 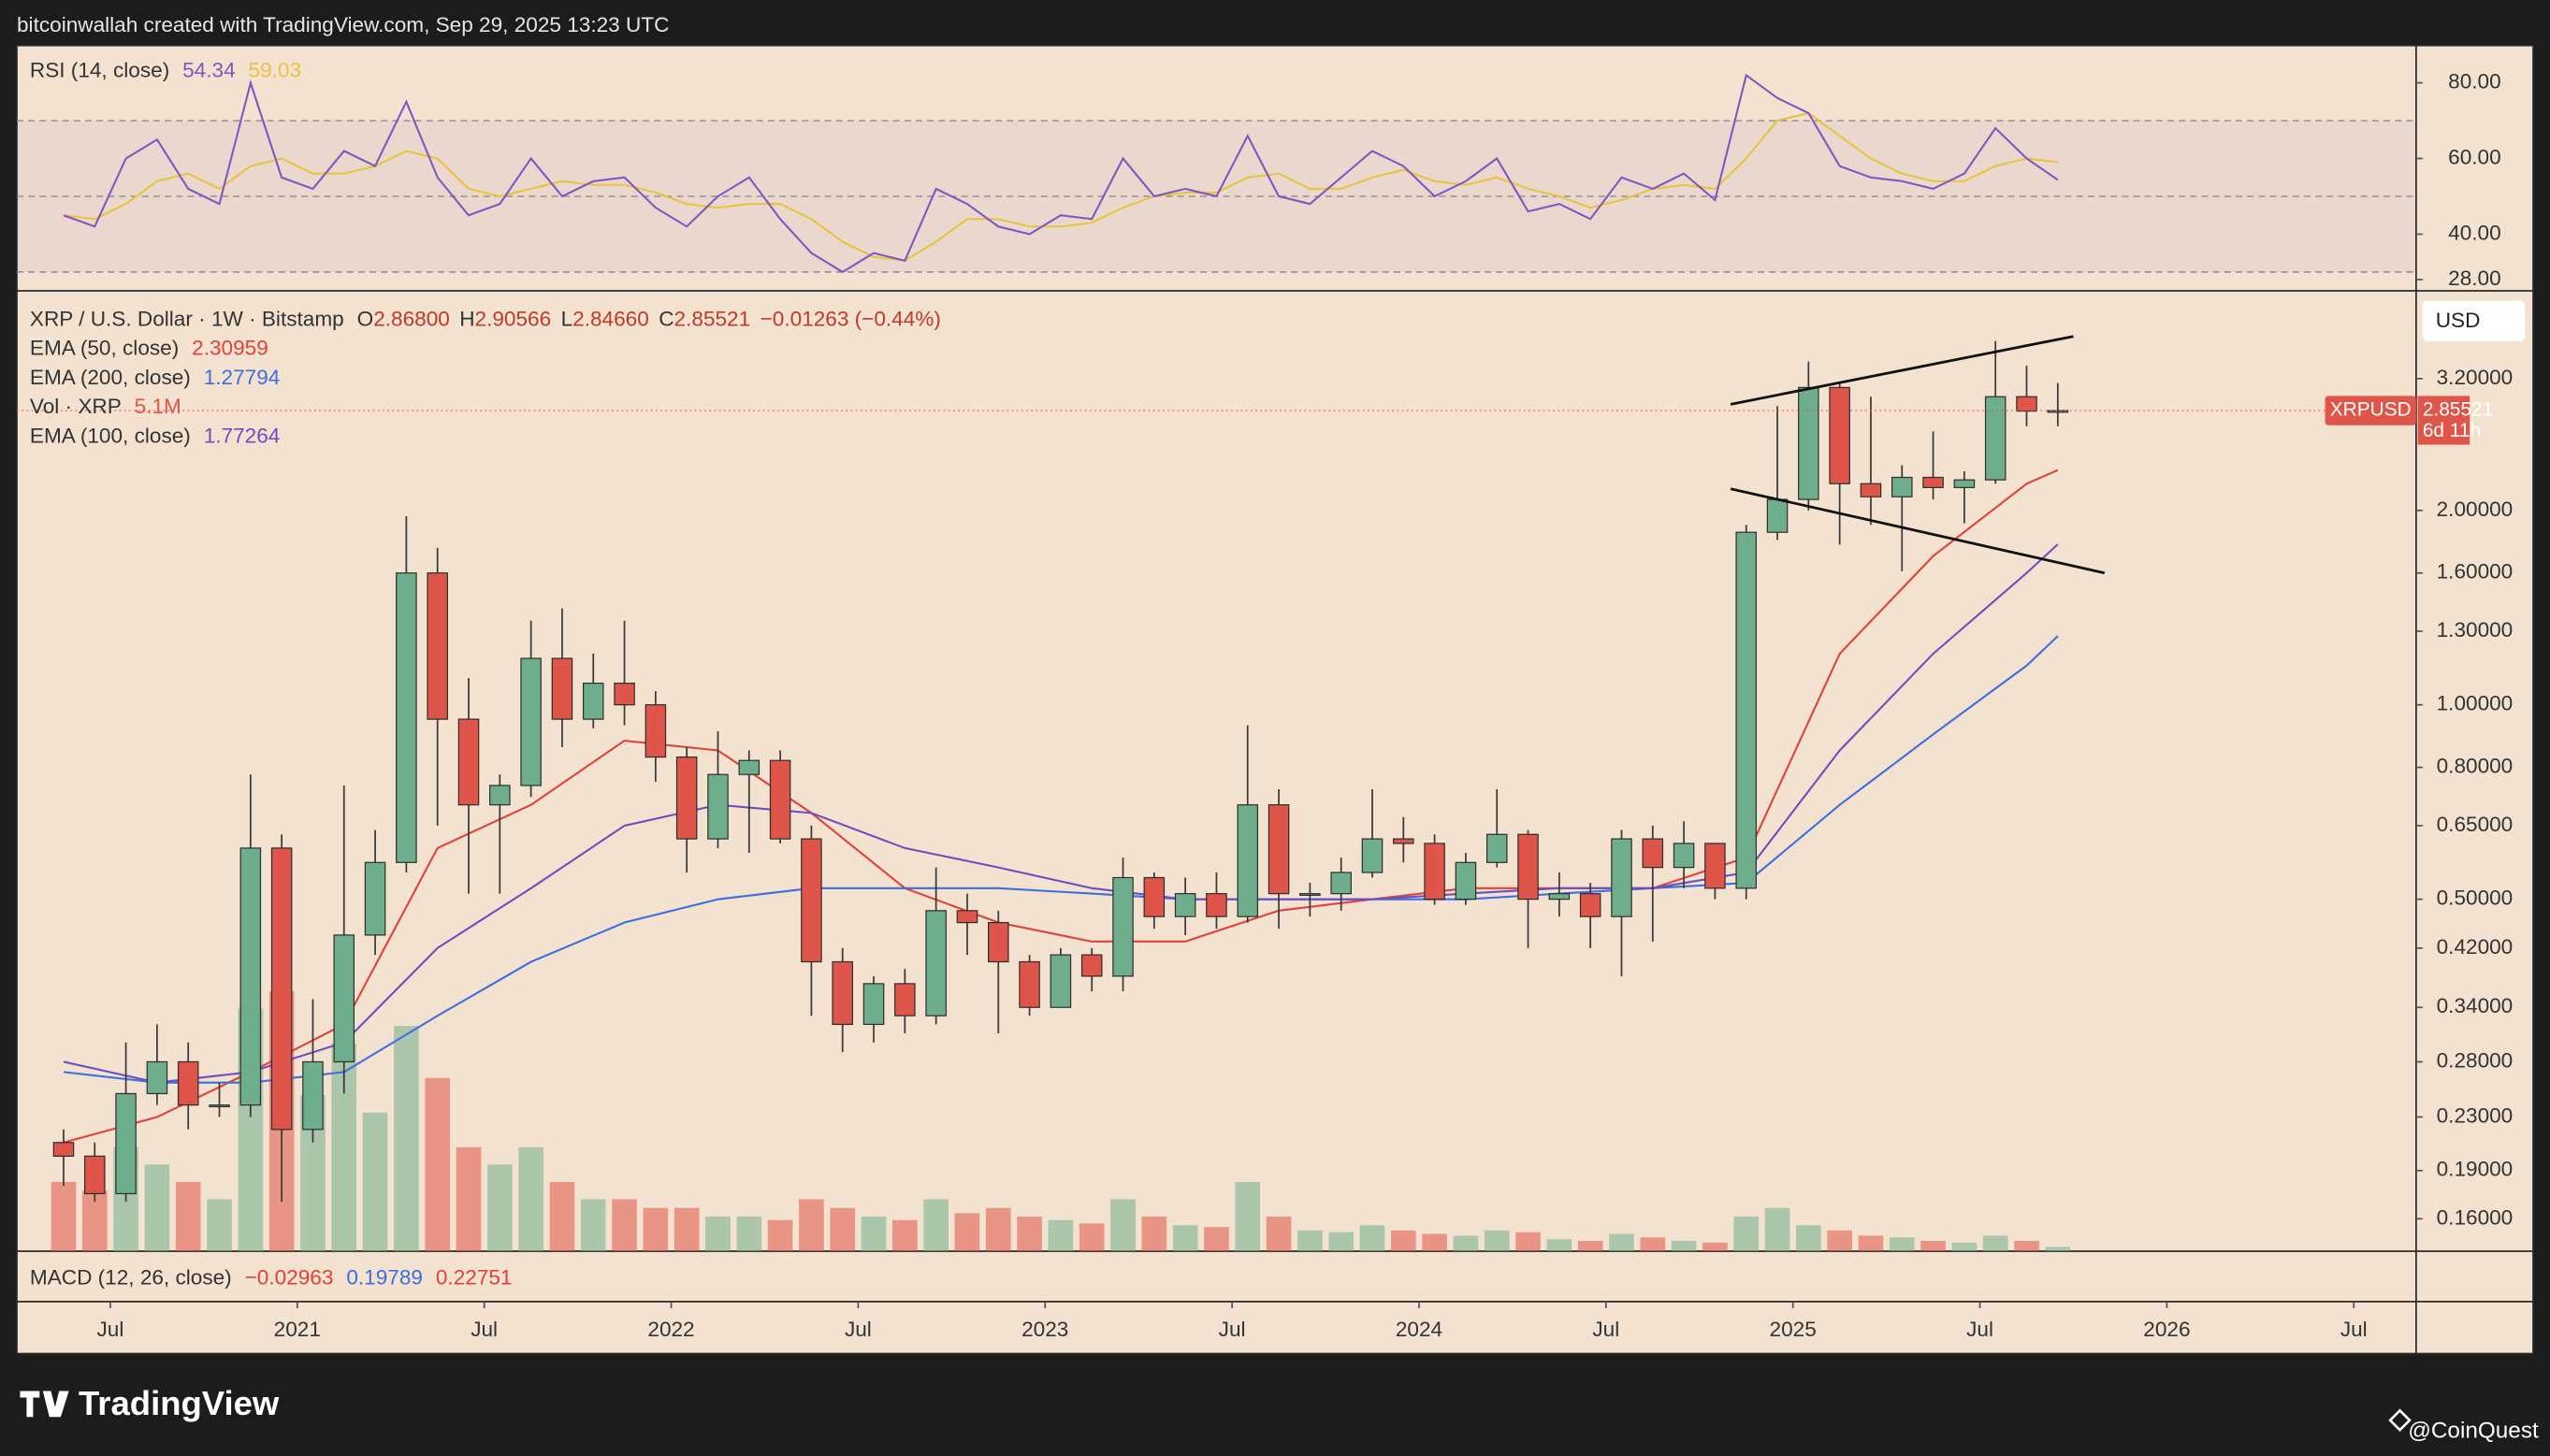 What do you see at coordinates (2475, 1060) in the screenshot?
I see `y-tick-label: 0.28000` at bounding box center [2475, 1060].